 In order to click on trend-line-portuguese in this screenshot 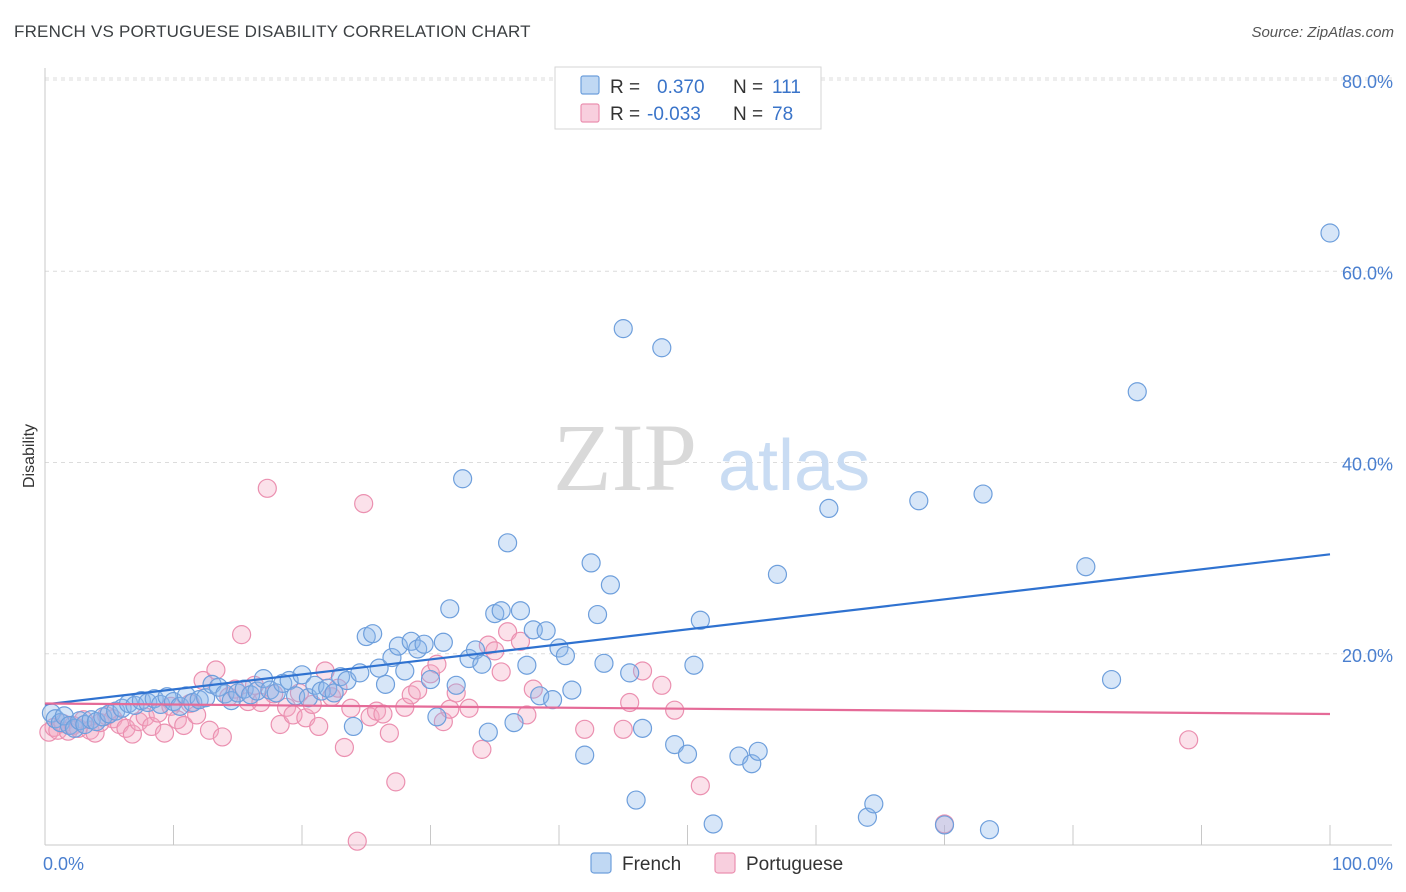, I will do `click(687, 709)`.